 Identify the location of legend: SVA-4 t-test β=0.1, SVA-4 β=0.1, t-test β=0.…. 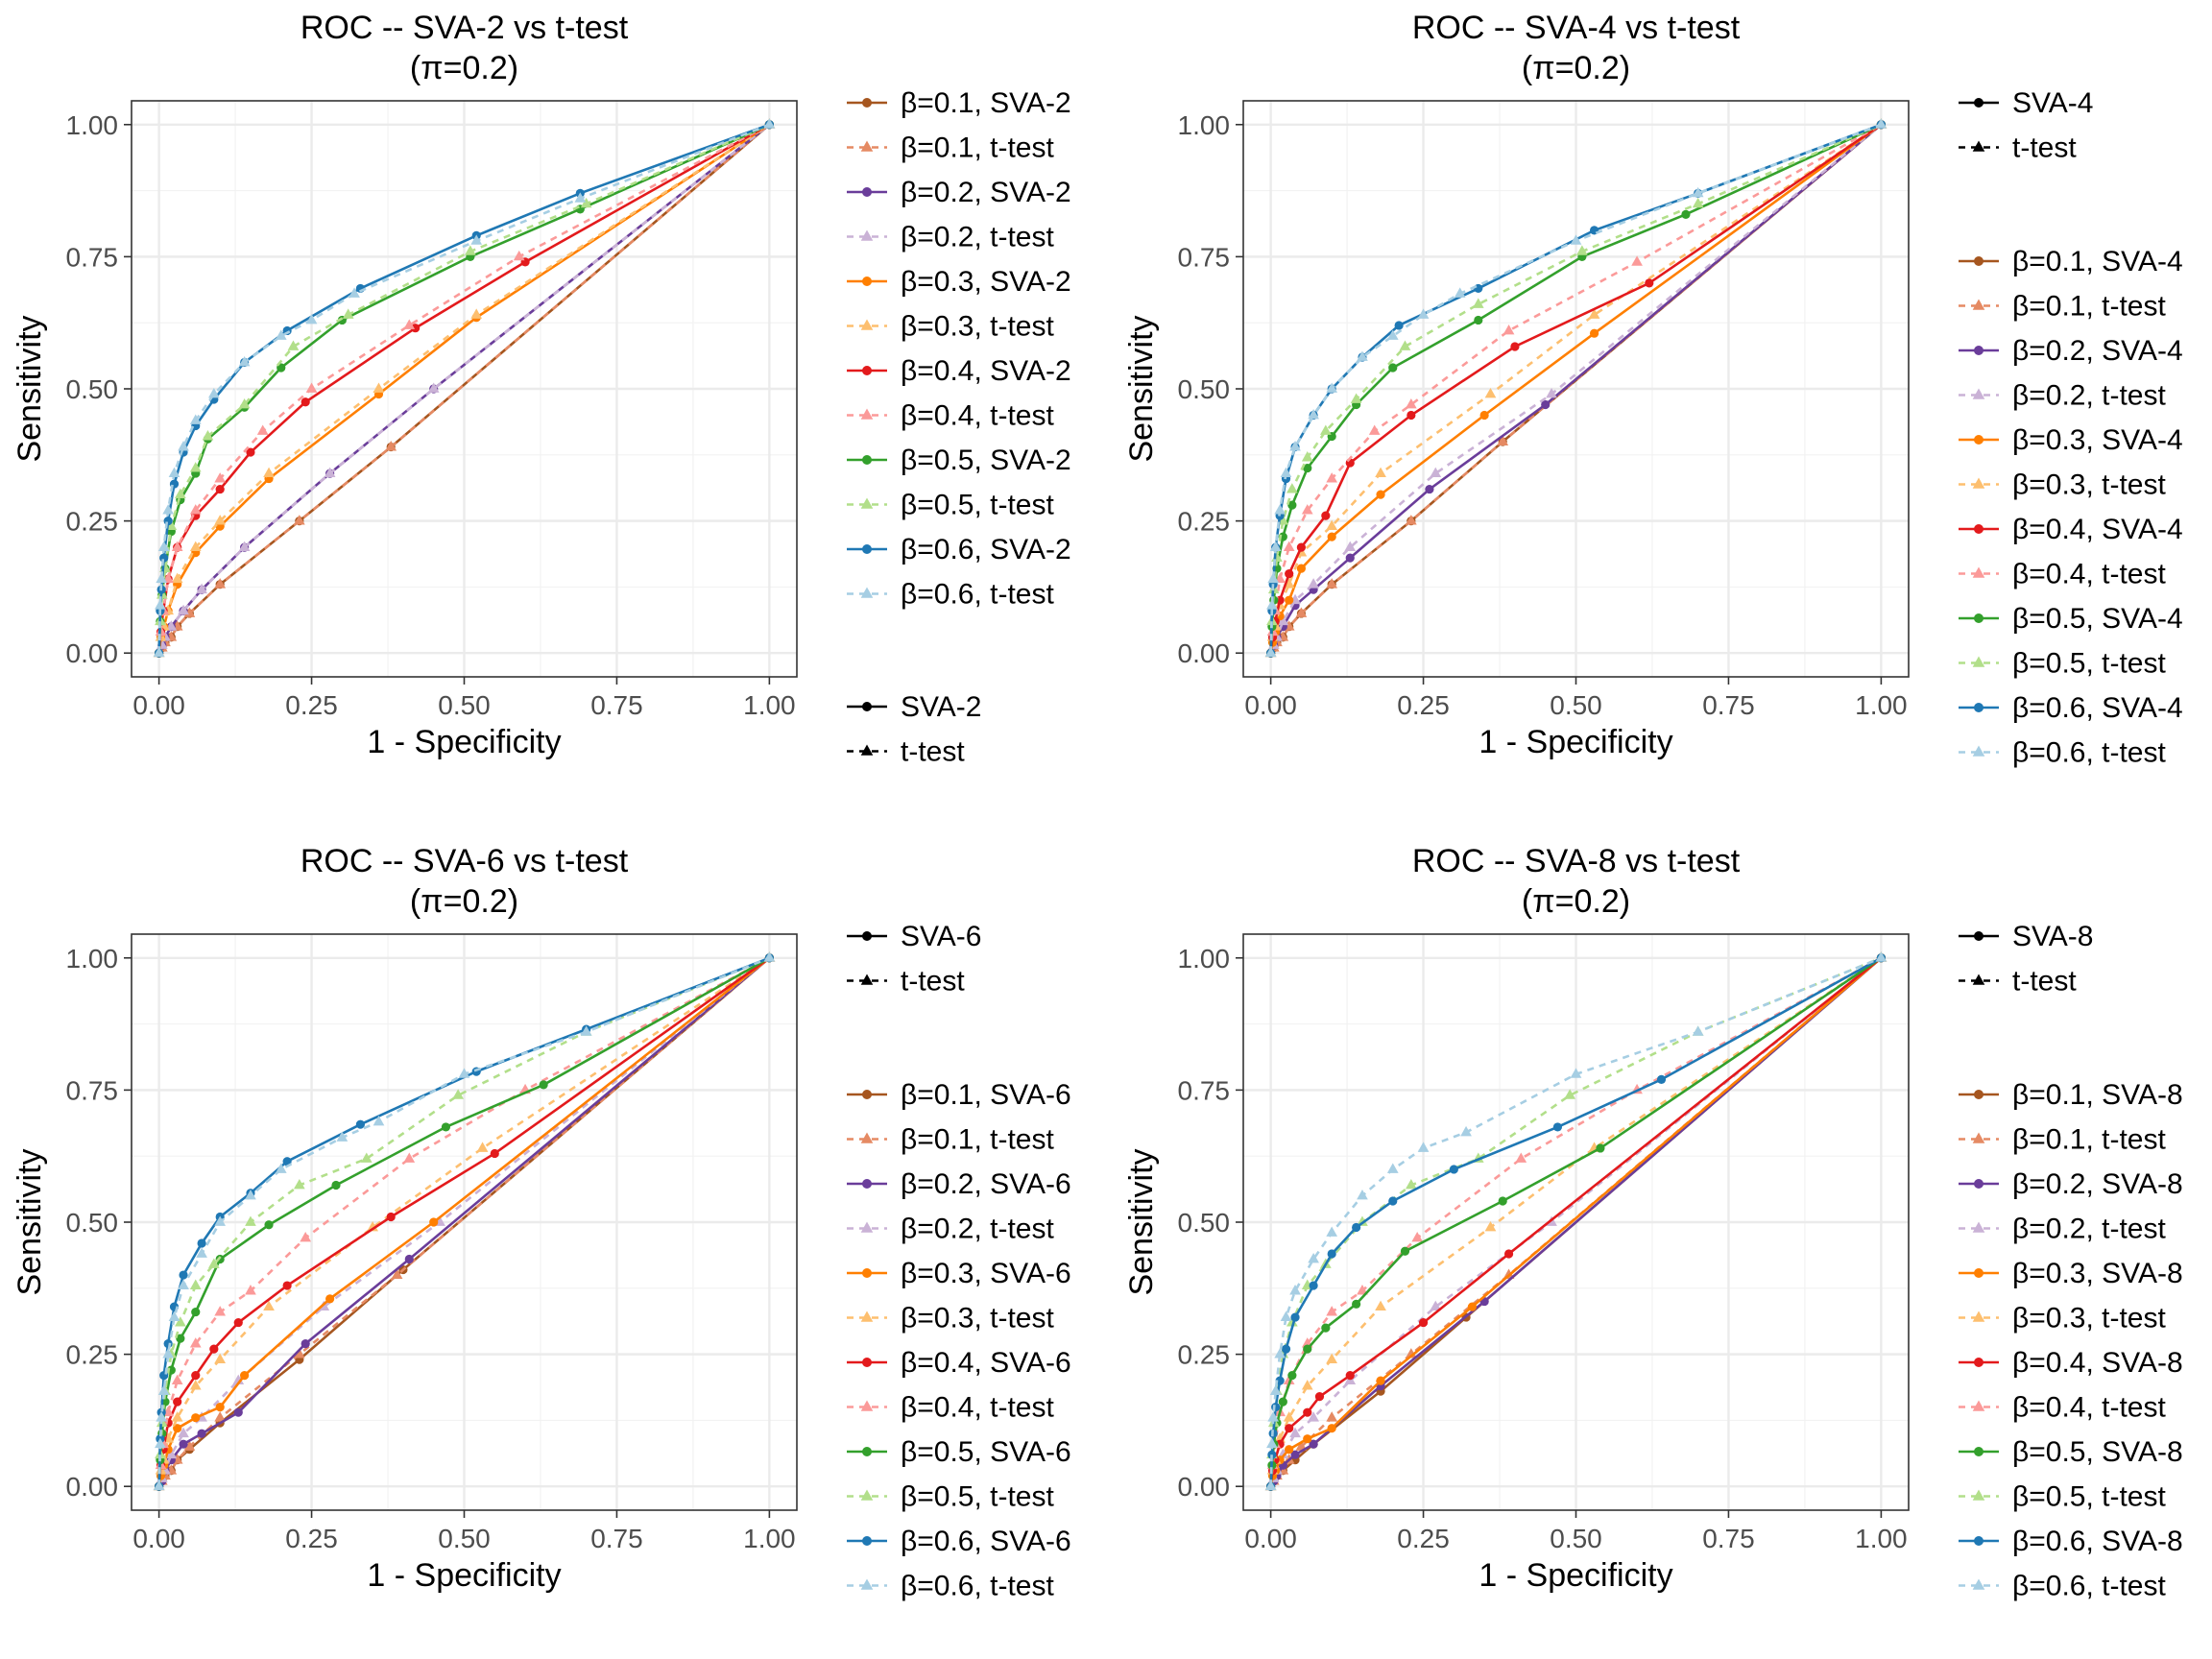
(2071, 428).